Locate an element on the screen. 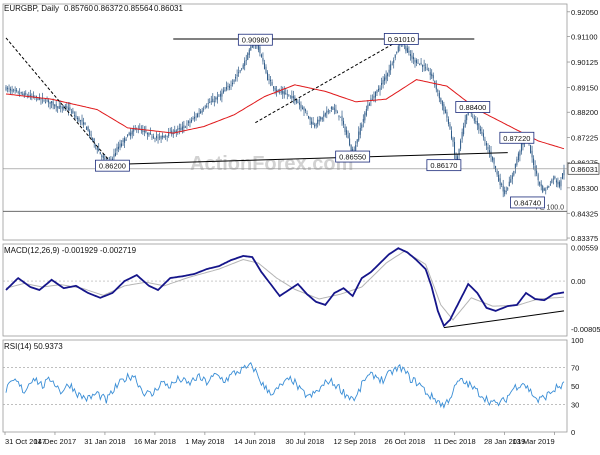  x-tick-label: 12 Sep 2018 is located at coordinates (354, 441).